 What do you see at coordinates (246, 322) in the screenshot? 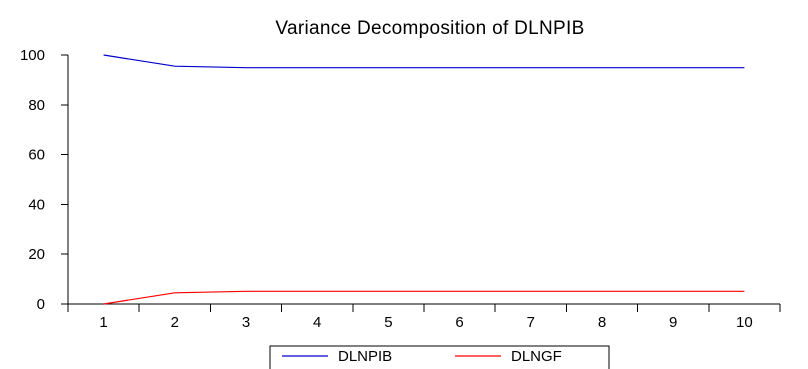
I see `x-tick-label: 3` at bounding box center [246, 322].